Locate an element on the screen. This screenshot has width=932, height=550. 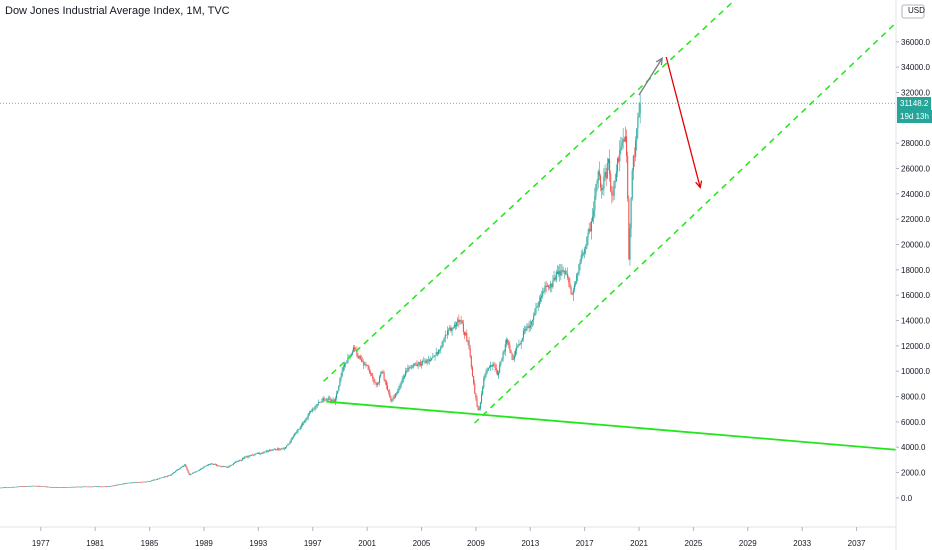
support-trendline is located at coordinates (611, 425).